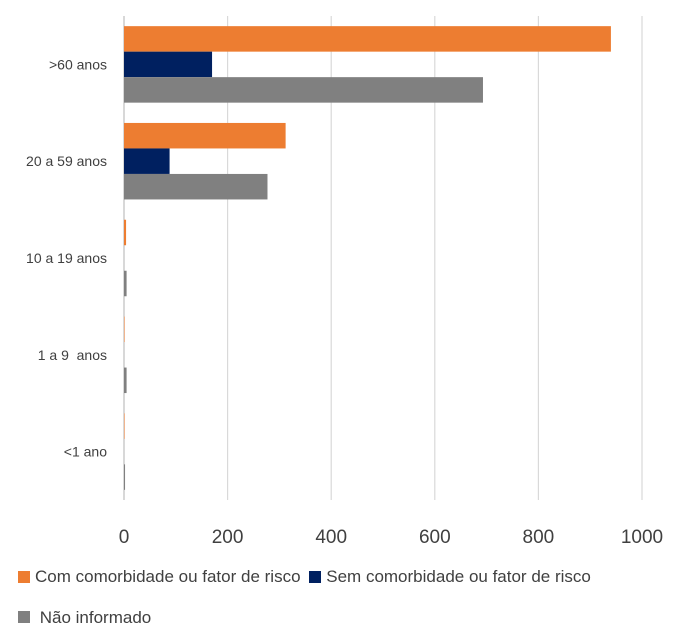 Image resolution: width=676 pixels, height=629 pixels. I want to click on tick-labels: 0 200 400 600 800 1000, so click(391, 537).